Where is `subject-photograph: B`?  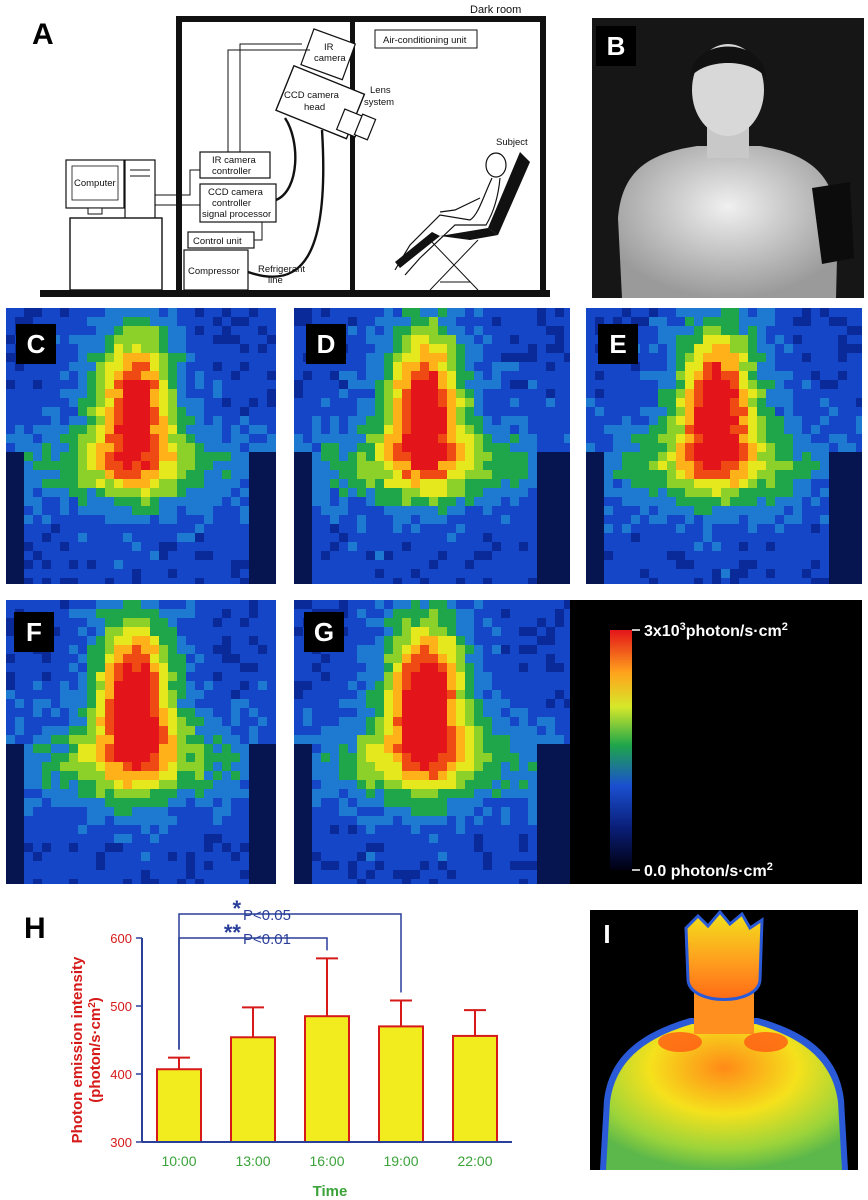
subject-photograph: B is located at coordinates (728, 158).